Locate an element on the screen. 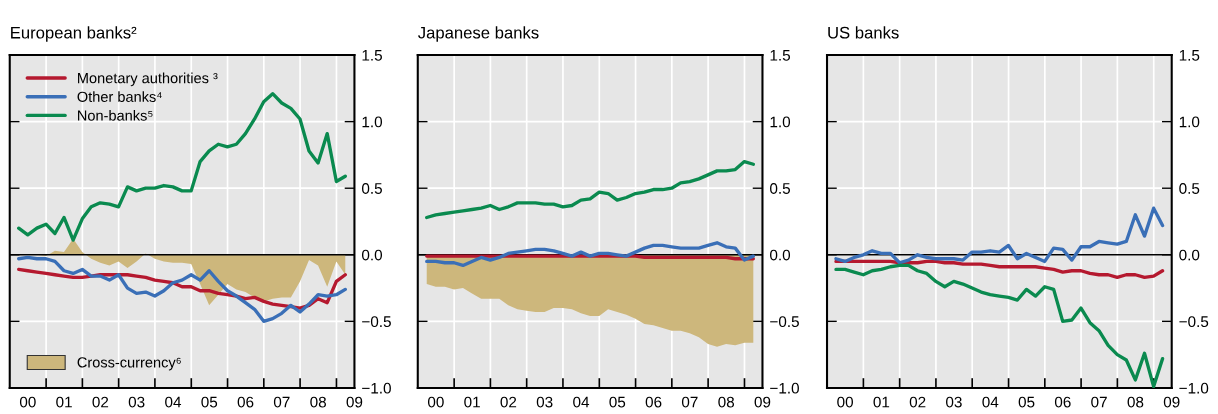 This screenshot has height=414, width=1218. chart-title: US banks is located at coordinates (863, 32).